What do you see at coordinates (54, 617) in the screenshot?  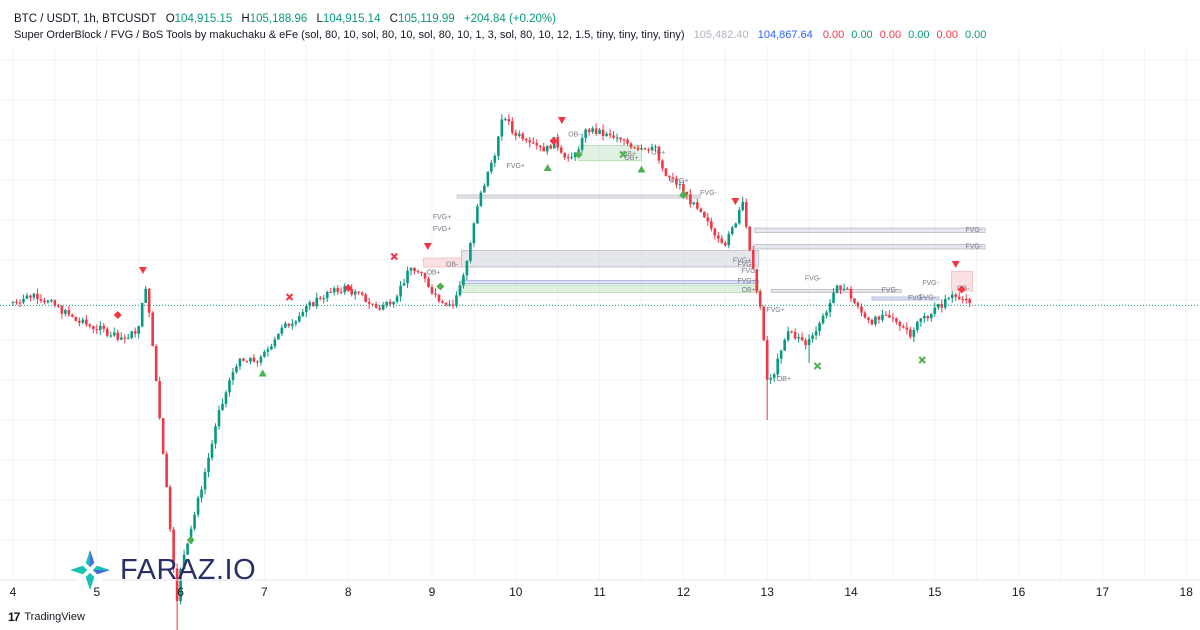 I see `tradingview-label: TradingView` at bounding box center [54, 617].